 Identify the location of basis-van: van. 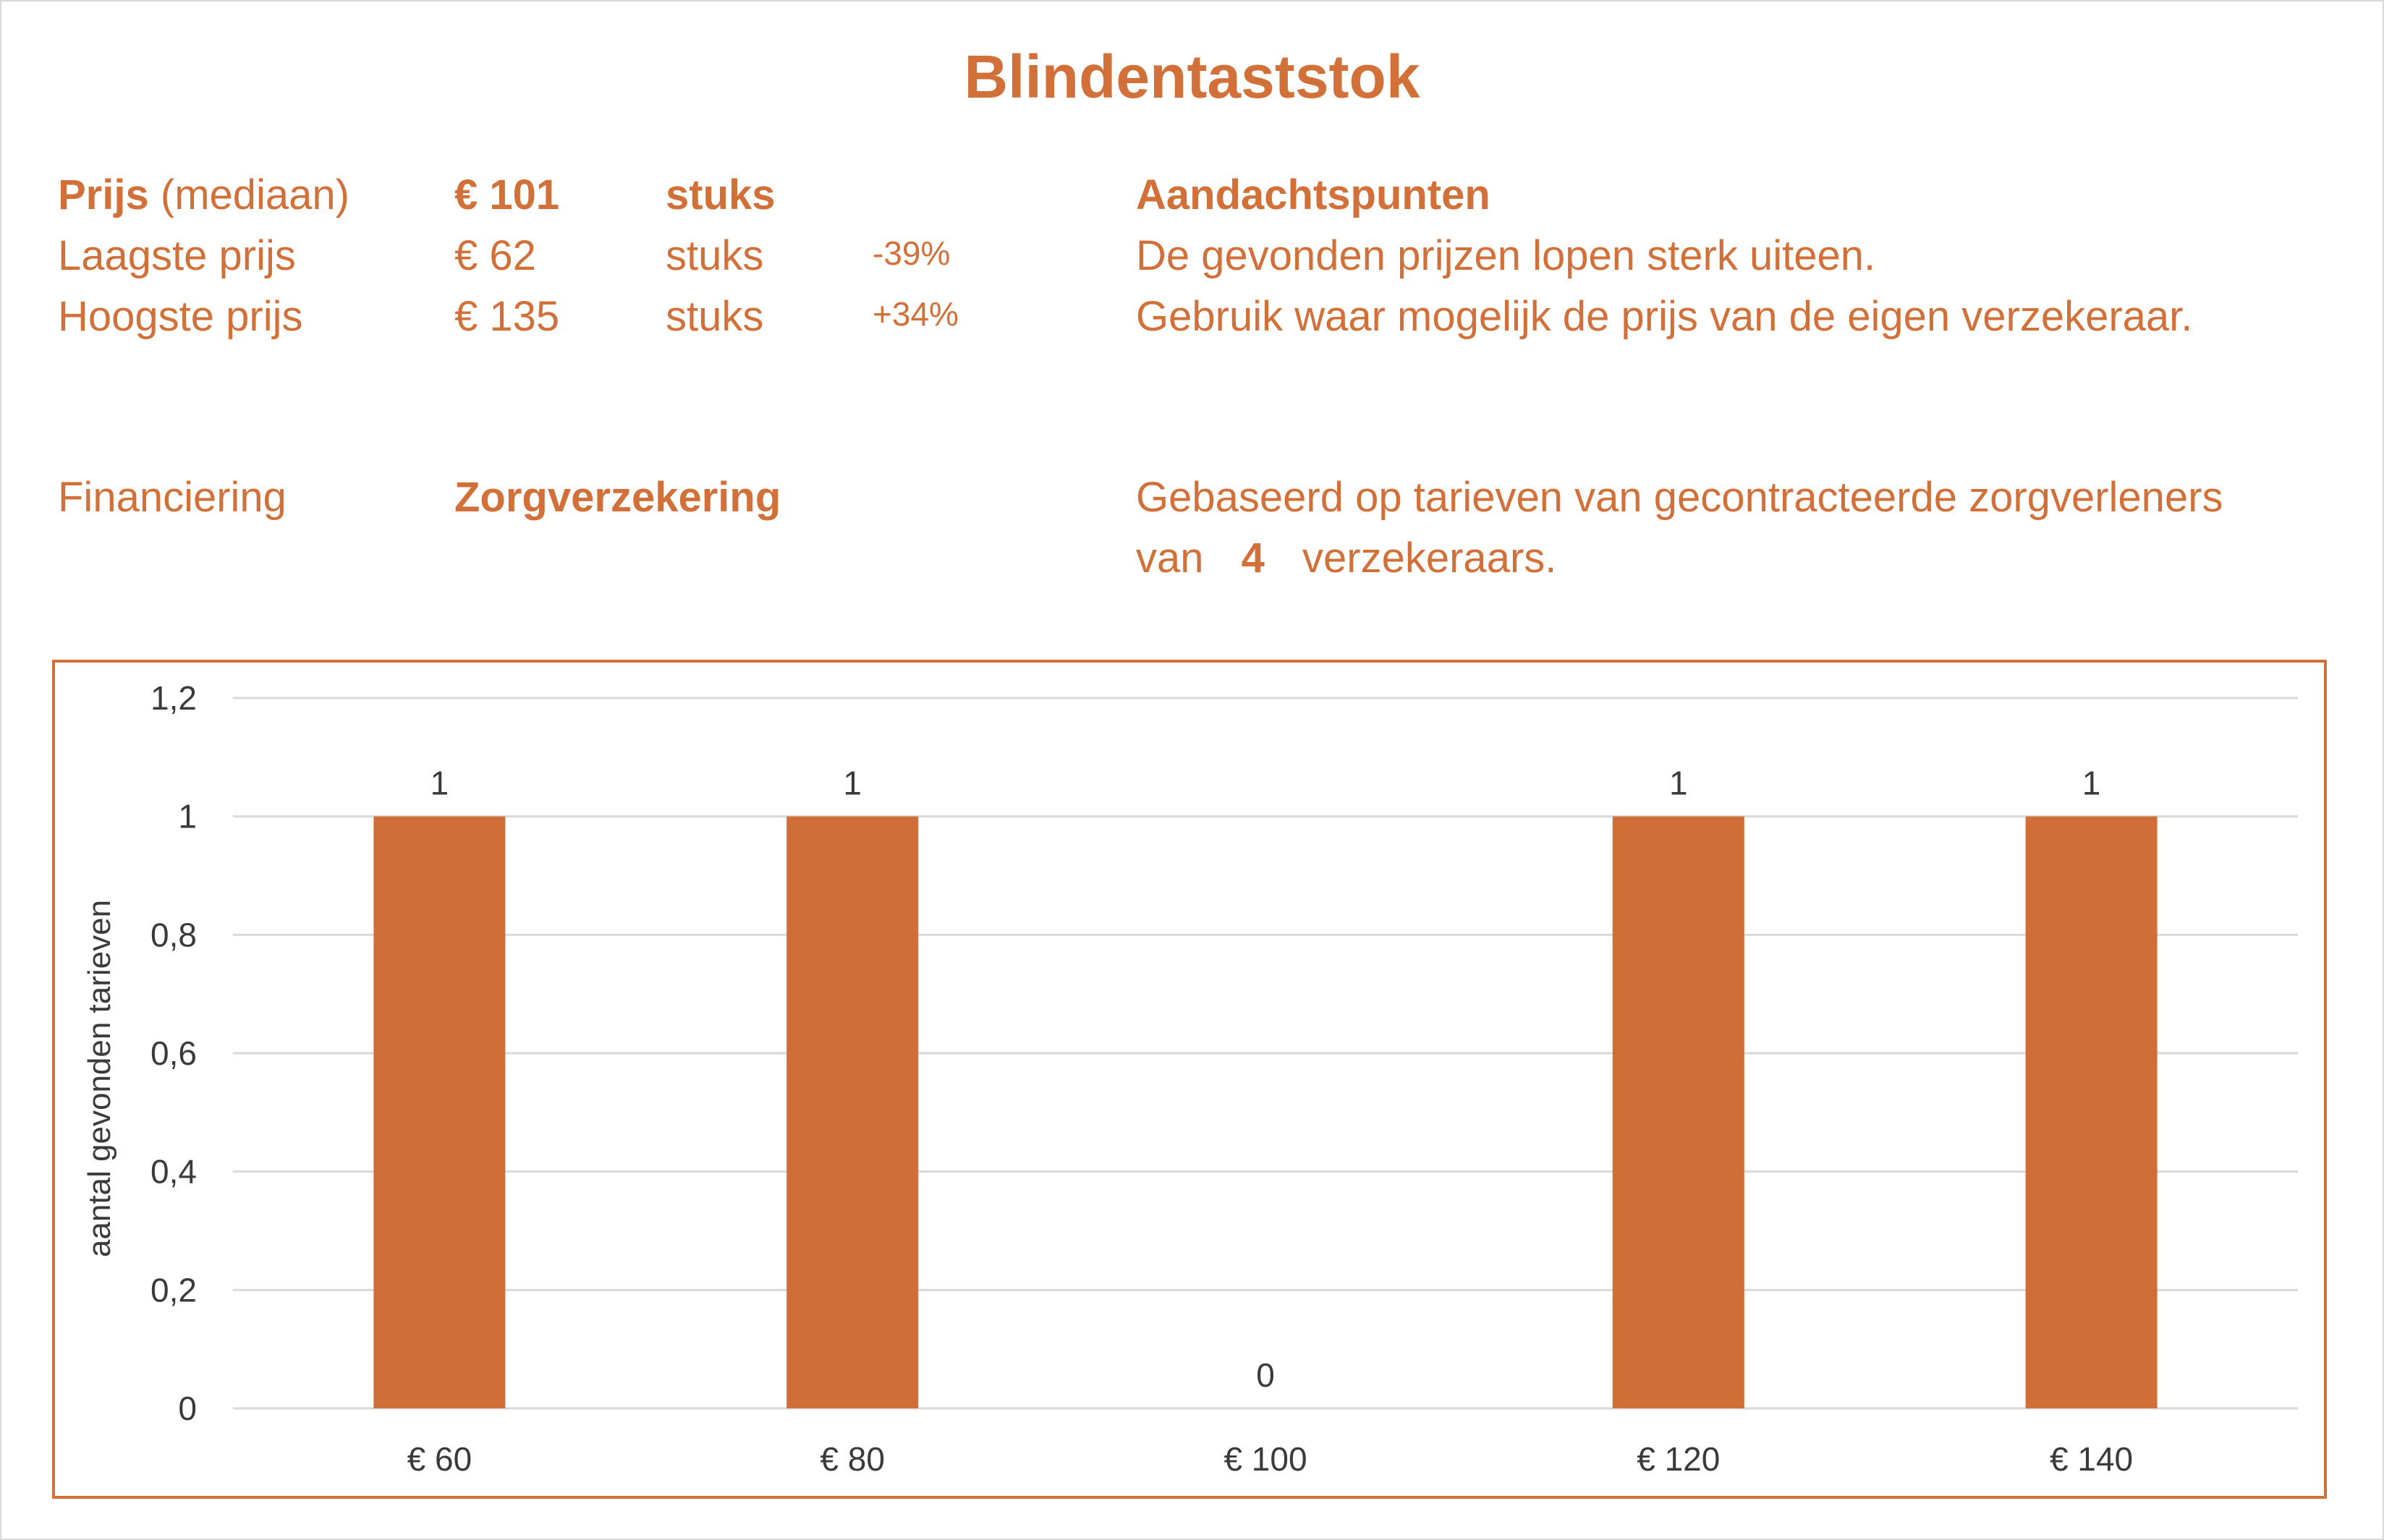
(1170, 558).